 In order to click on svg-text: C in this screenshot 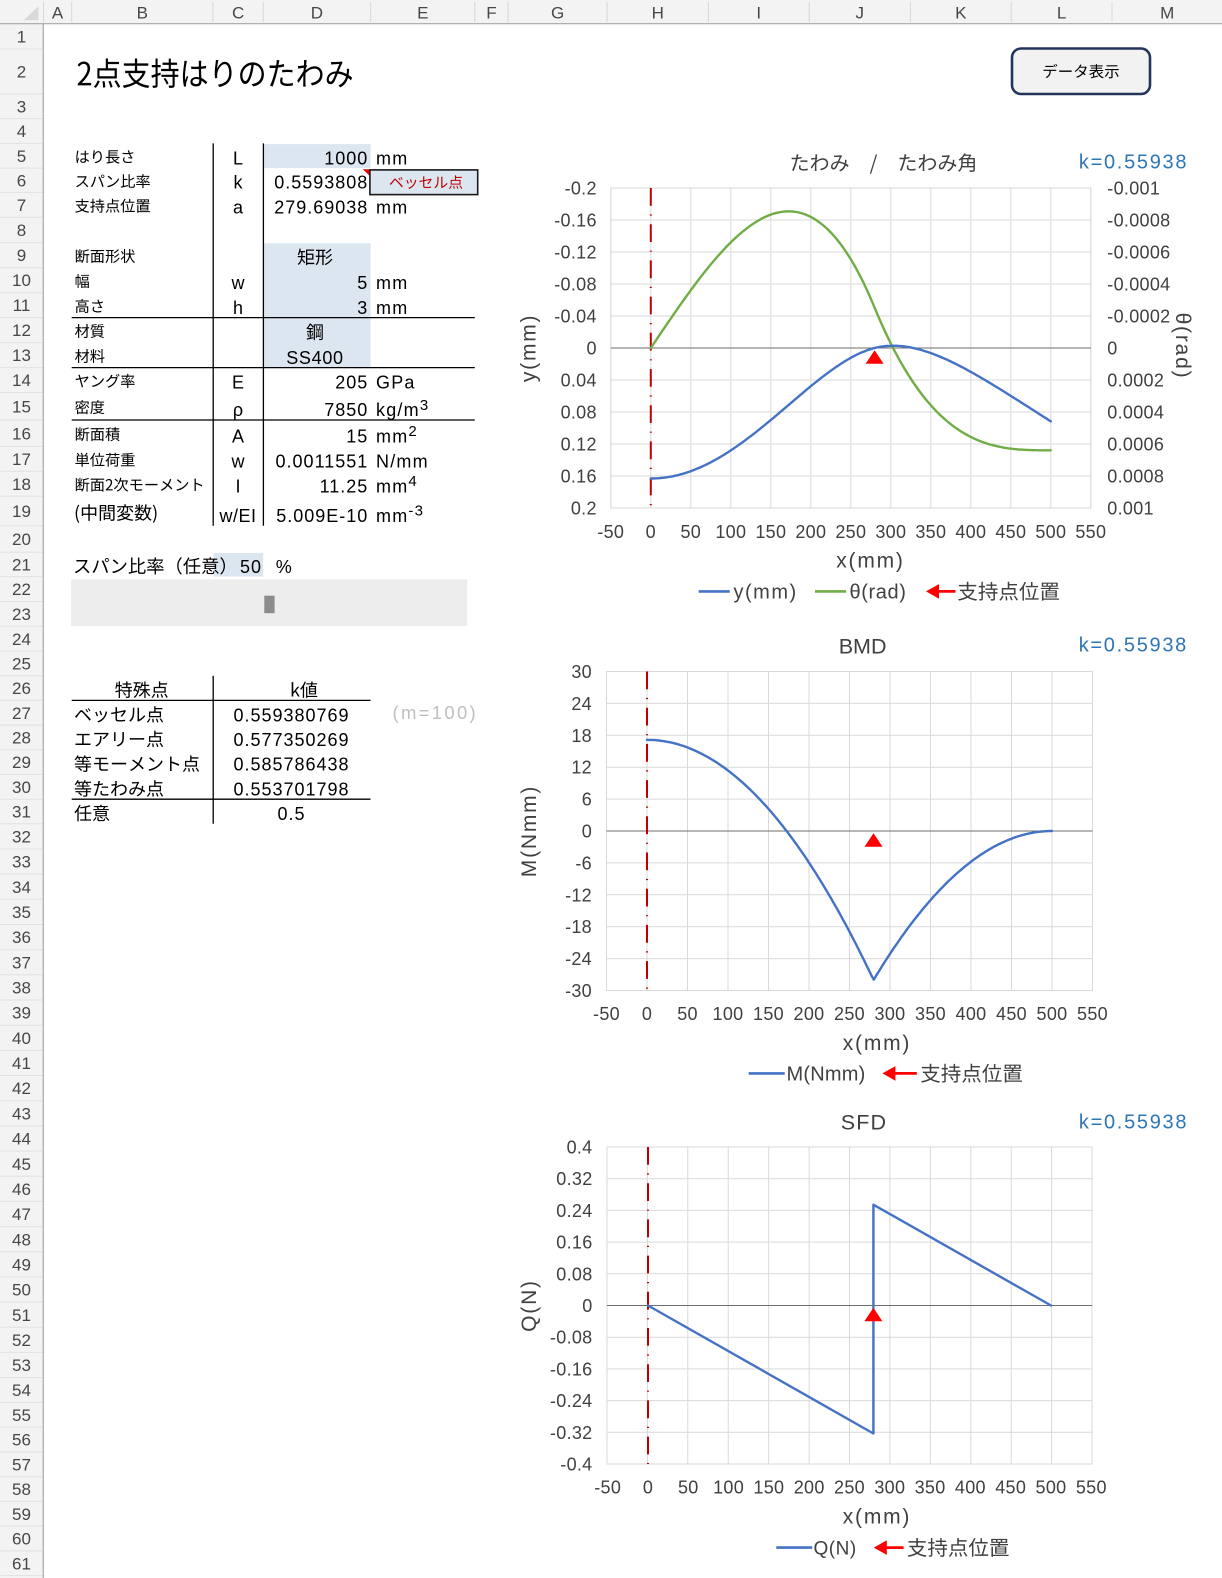, I will do `click(238, 12)`.